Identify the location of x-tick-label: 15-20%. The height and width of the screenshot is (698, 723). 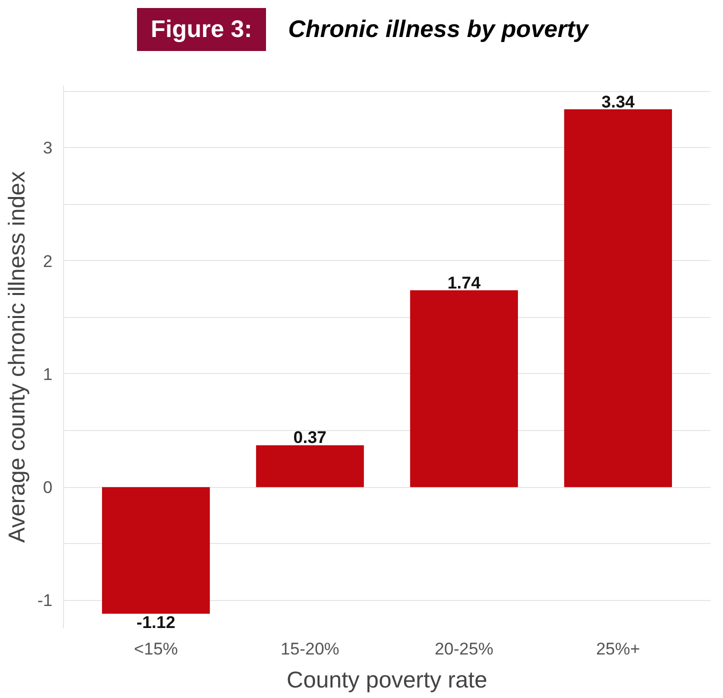
(310, 649).